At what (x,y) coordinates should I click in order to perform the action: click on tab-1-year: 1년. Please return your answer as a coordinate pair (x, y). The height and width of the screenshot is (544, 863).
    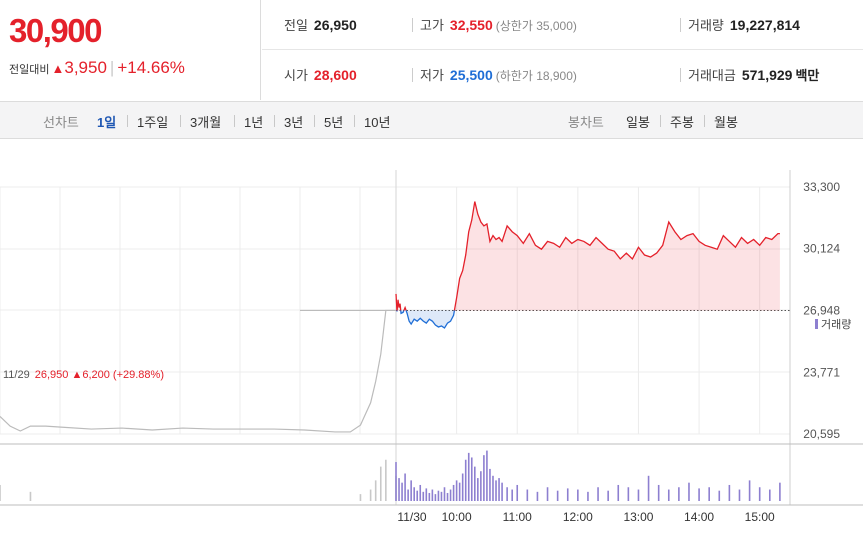
    Looking at the image, I should click on (254, 122).